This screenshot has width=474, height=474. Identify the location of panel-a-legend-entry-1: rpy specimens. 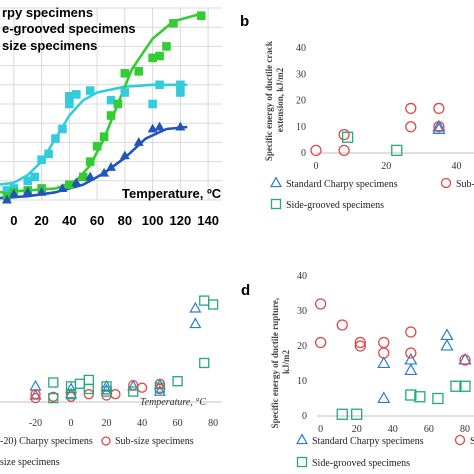
(47, 12).